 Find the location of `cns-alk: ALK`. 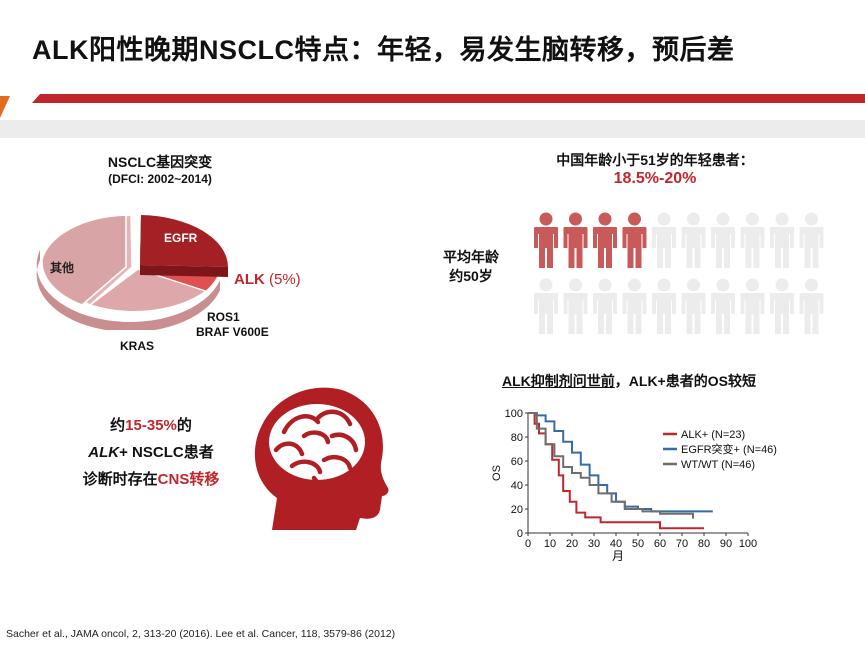

cns-alk: ALK is located at coordinates (104, 452).